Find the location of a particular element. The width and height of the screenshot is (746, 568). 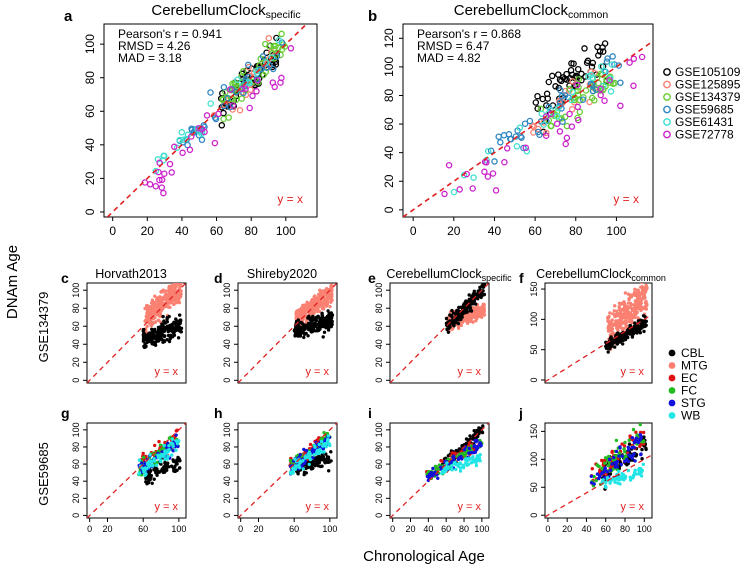

legend-label-gse105109: GSE105109 is located at coordinates (708, 72).